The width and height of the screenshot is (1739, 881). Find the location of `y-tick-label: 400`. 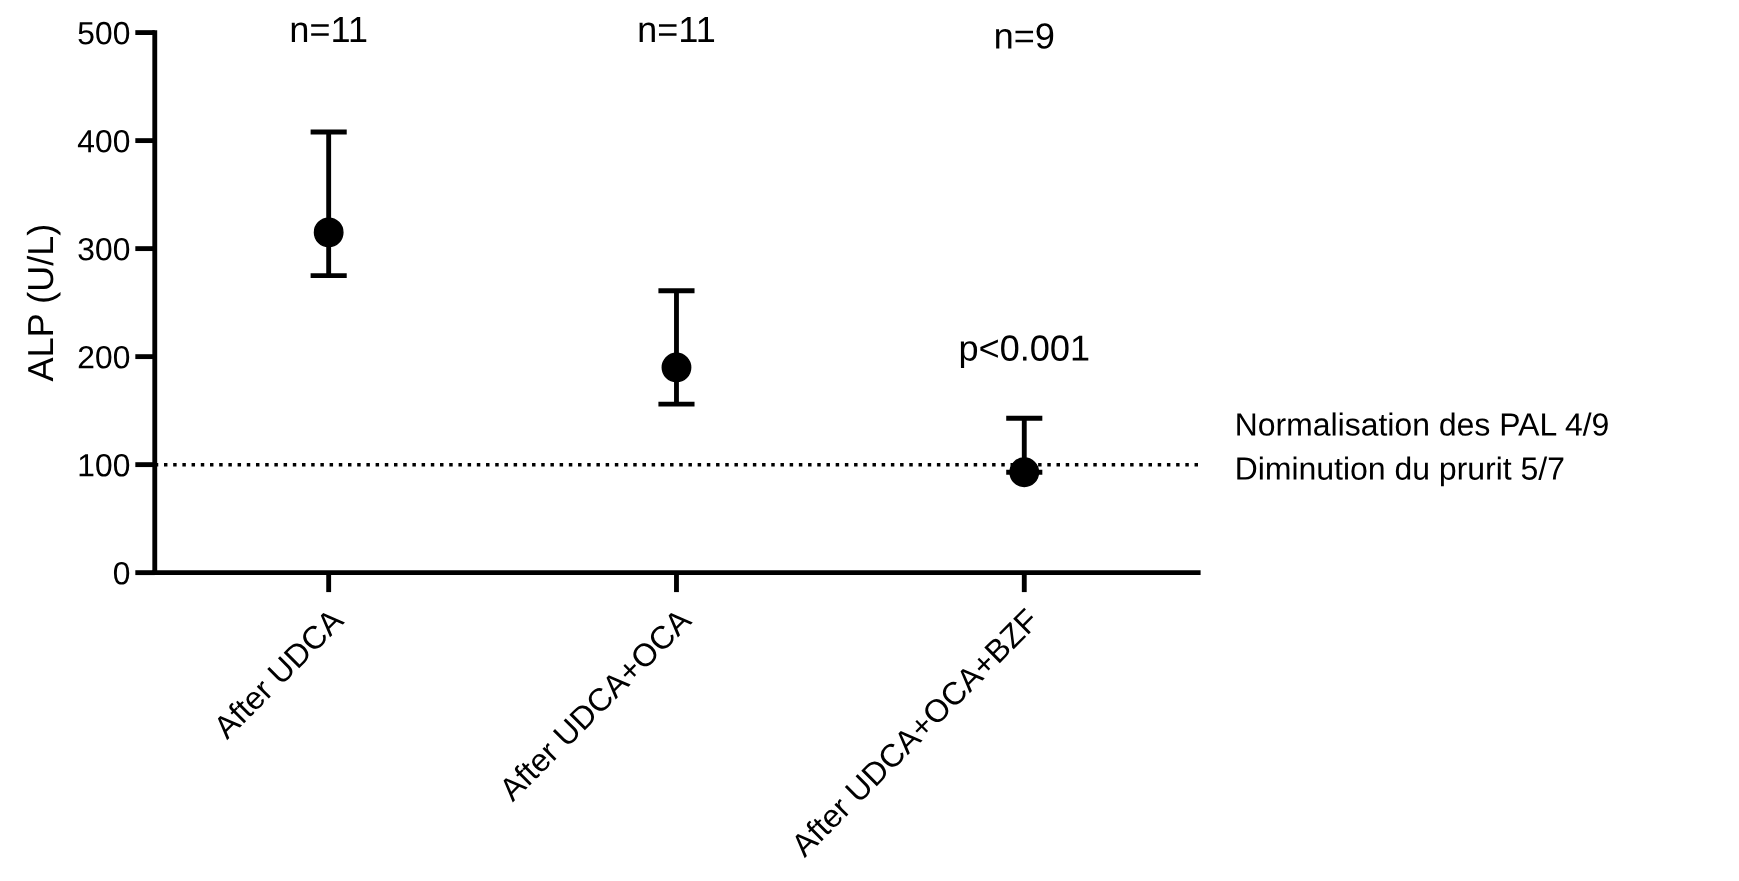

y-tick-label: 400 is located at coordinates (103, 141).